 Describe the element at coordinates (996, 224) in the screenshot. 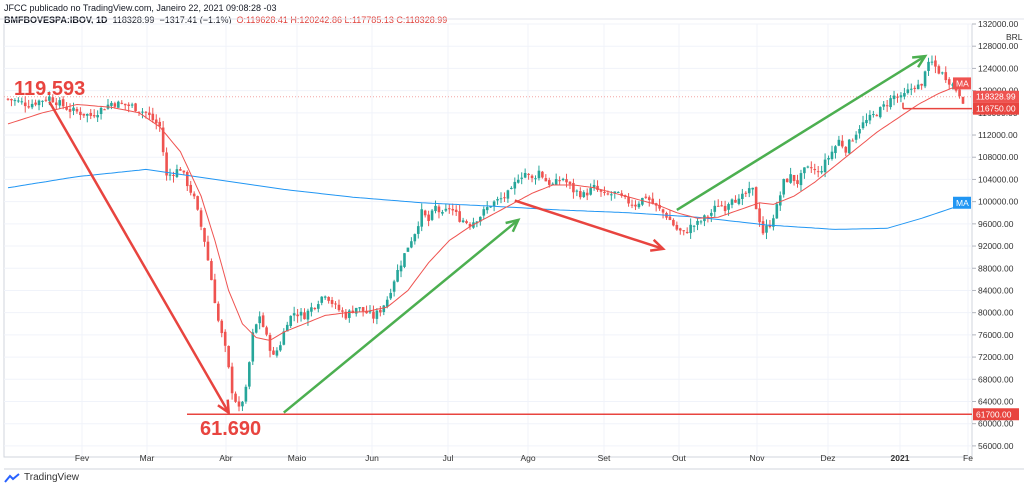

I see `y-tick-label: 96000.00` at that location.